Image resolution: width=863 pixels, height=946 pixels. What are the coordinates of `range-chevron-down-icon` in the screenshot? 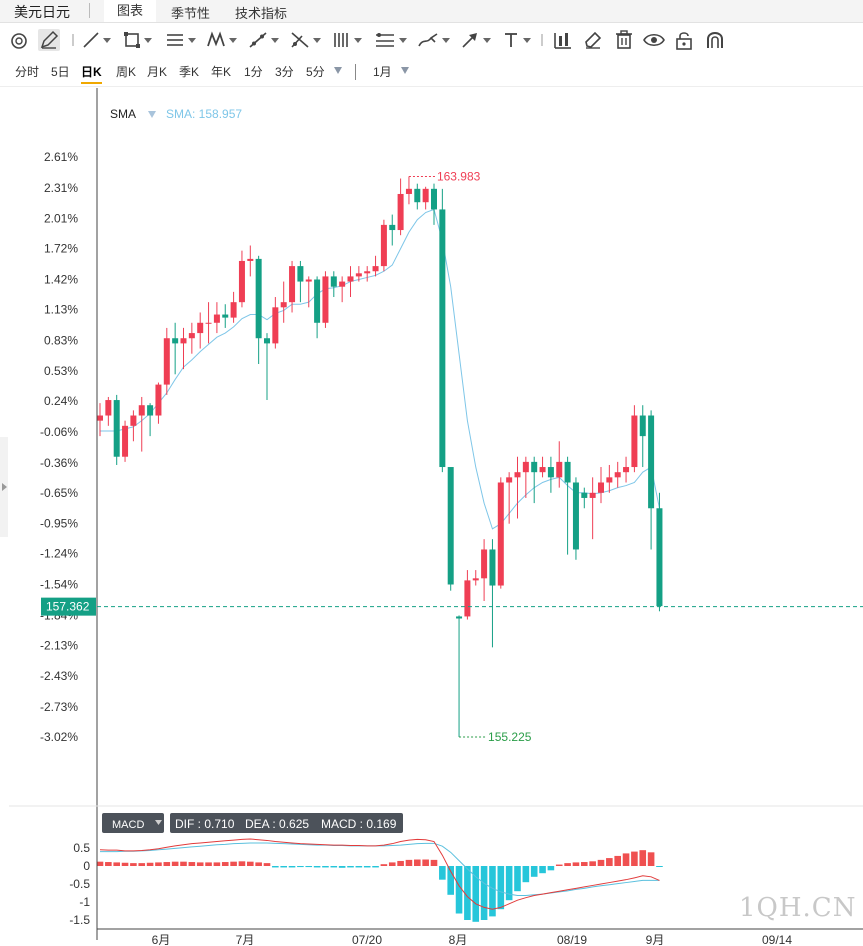 It's located at (405, 70).